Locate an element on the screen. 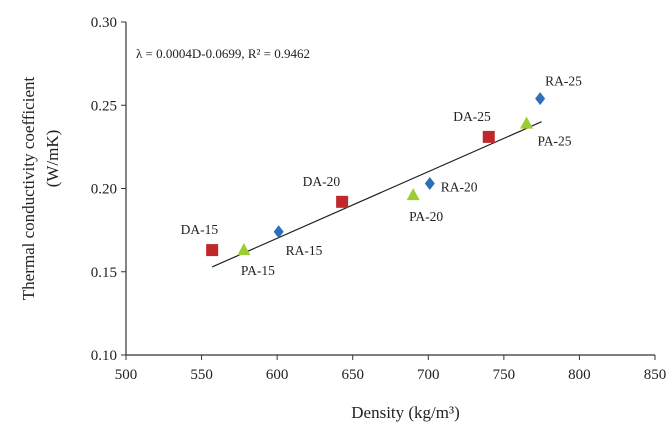 The width and height of the screenshot is (670, 424). y-tick-label: 0.25 is located at coordinates (104, 106).